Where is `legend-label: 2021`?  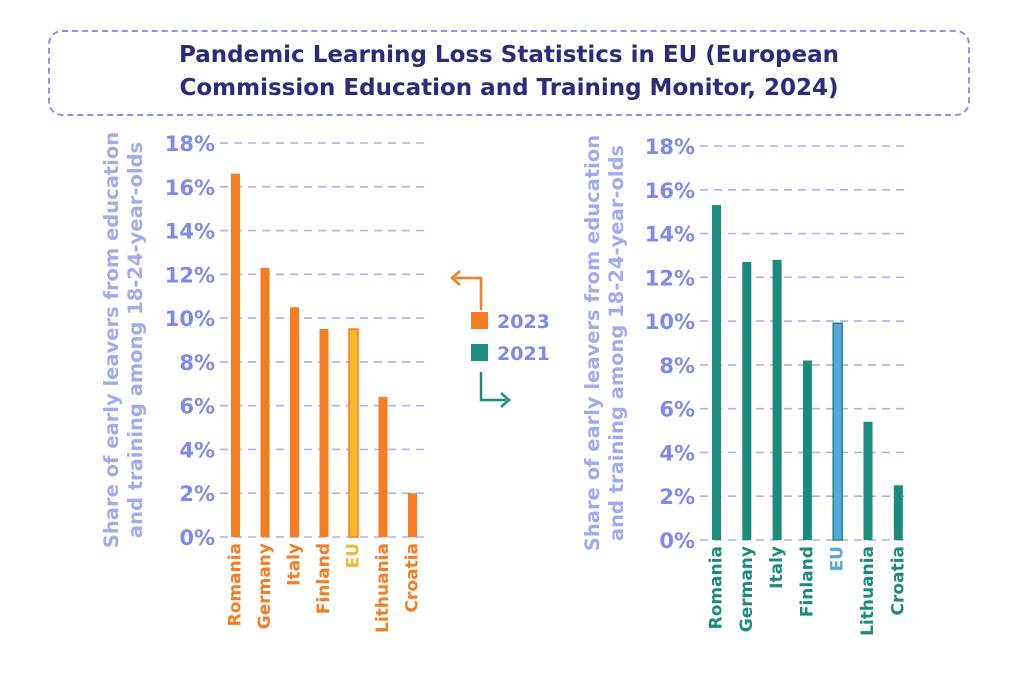 legend-label: 2021 is located at coordinates (523, 354).